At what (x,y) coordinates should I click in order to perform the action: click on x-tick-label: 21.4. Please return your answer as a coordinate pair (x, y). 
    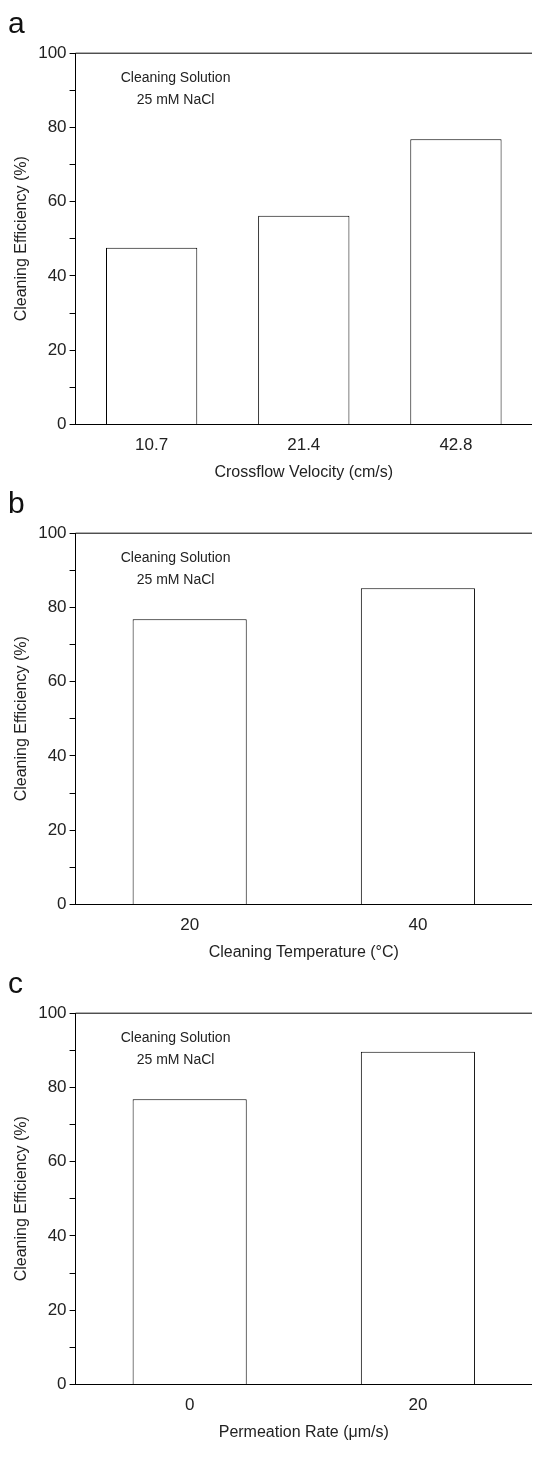
    Looking at the image, I should click on (304, 445).